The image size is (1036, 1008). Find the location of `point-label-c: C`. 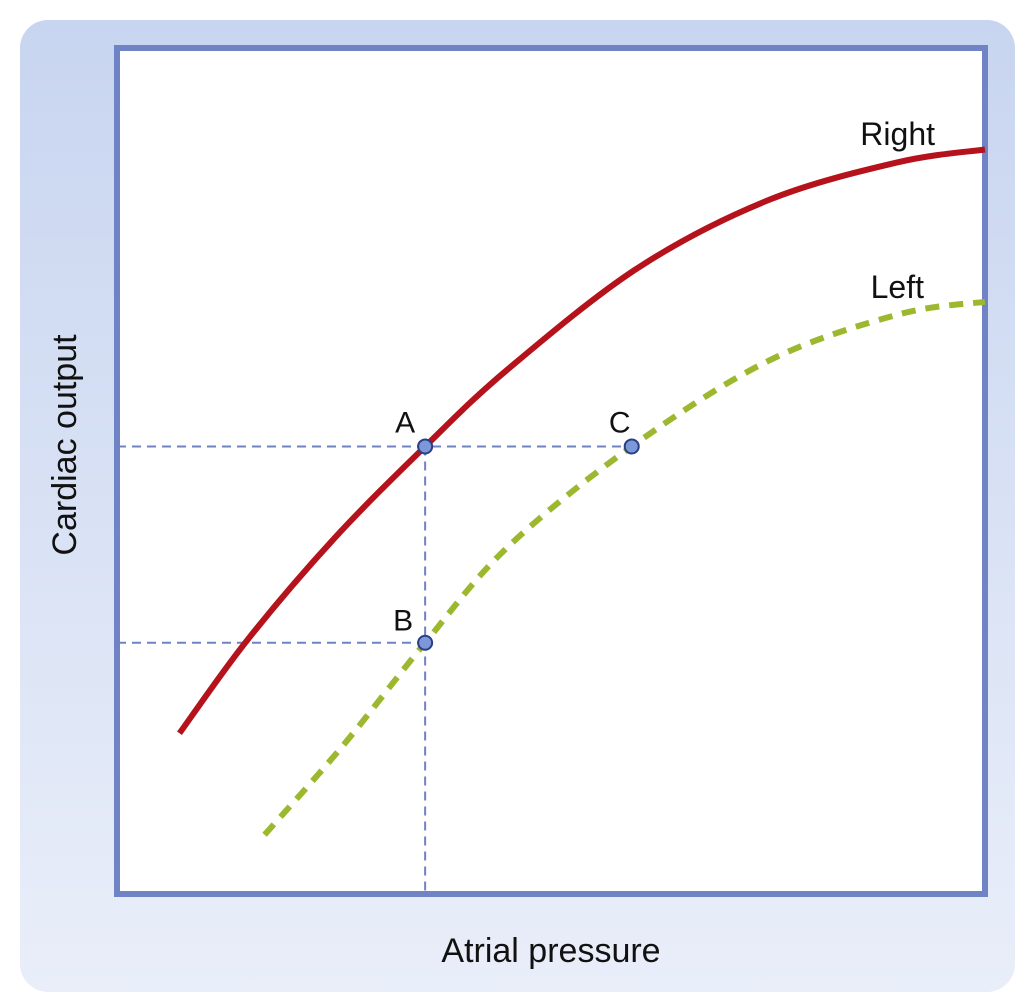

point-label-c: C is located at coordinates (620, 422).